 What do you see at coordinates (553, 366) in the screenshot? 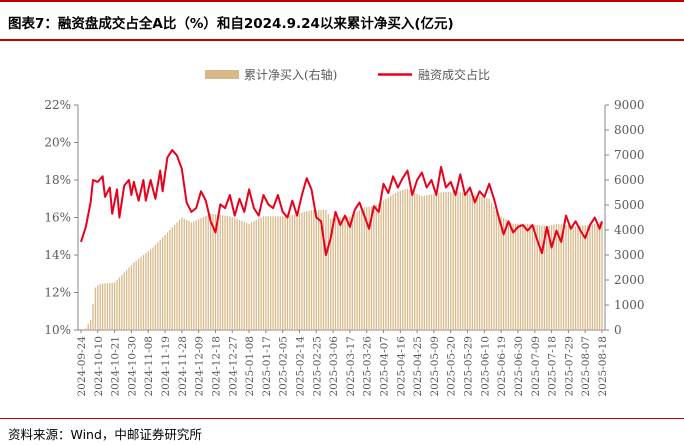
I see `x-tick-label: 2025-07-18` at bounding box center [553, 366].